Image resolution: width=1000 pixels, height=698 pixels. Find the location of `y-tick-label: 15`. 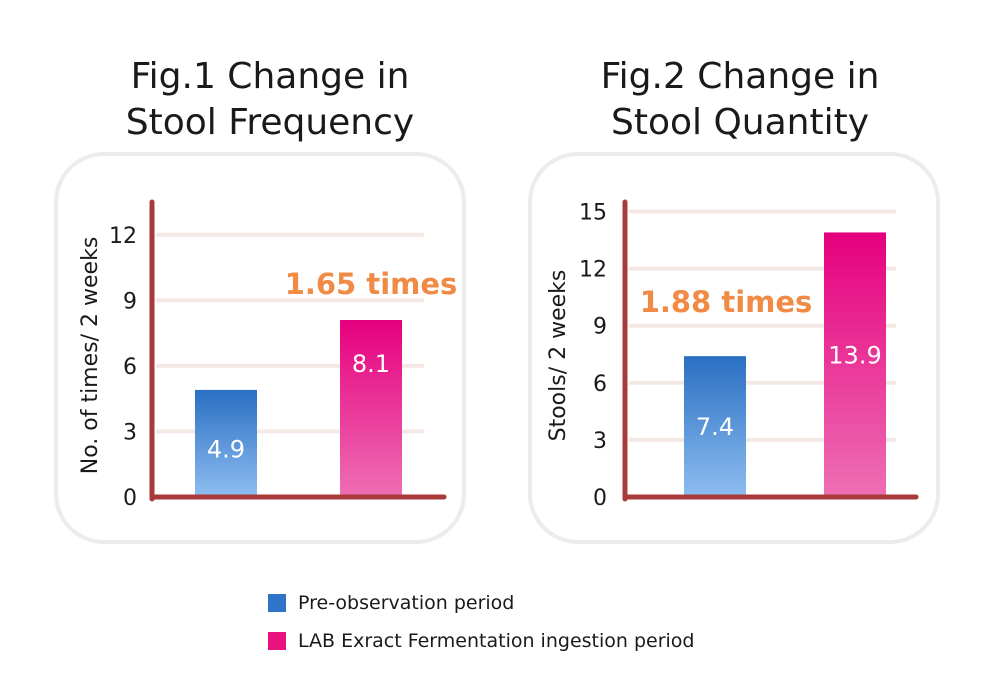

y-tick-label: 15 is located at coordinates (593, 213).